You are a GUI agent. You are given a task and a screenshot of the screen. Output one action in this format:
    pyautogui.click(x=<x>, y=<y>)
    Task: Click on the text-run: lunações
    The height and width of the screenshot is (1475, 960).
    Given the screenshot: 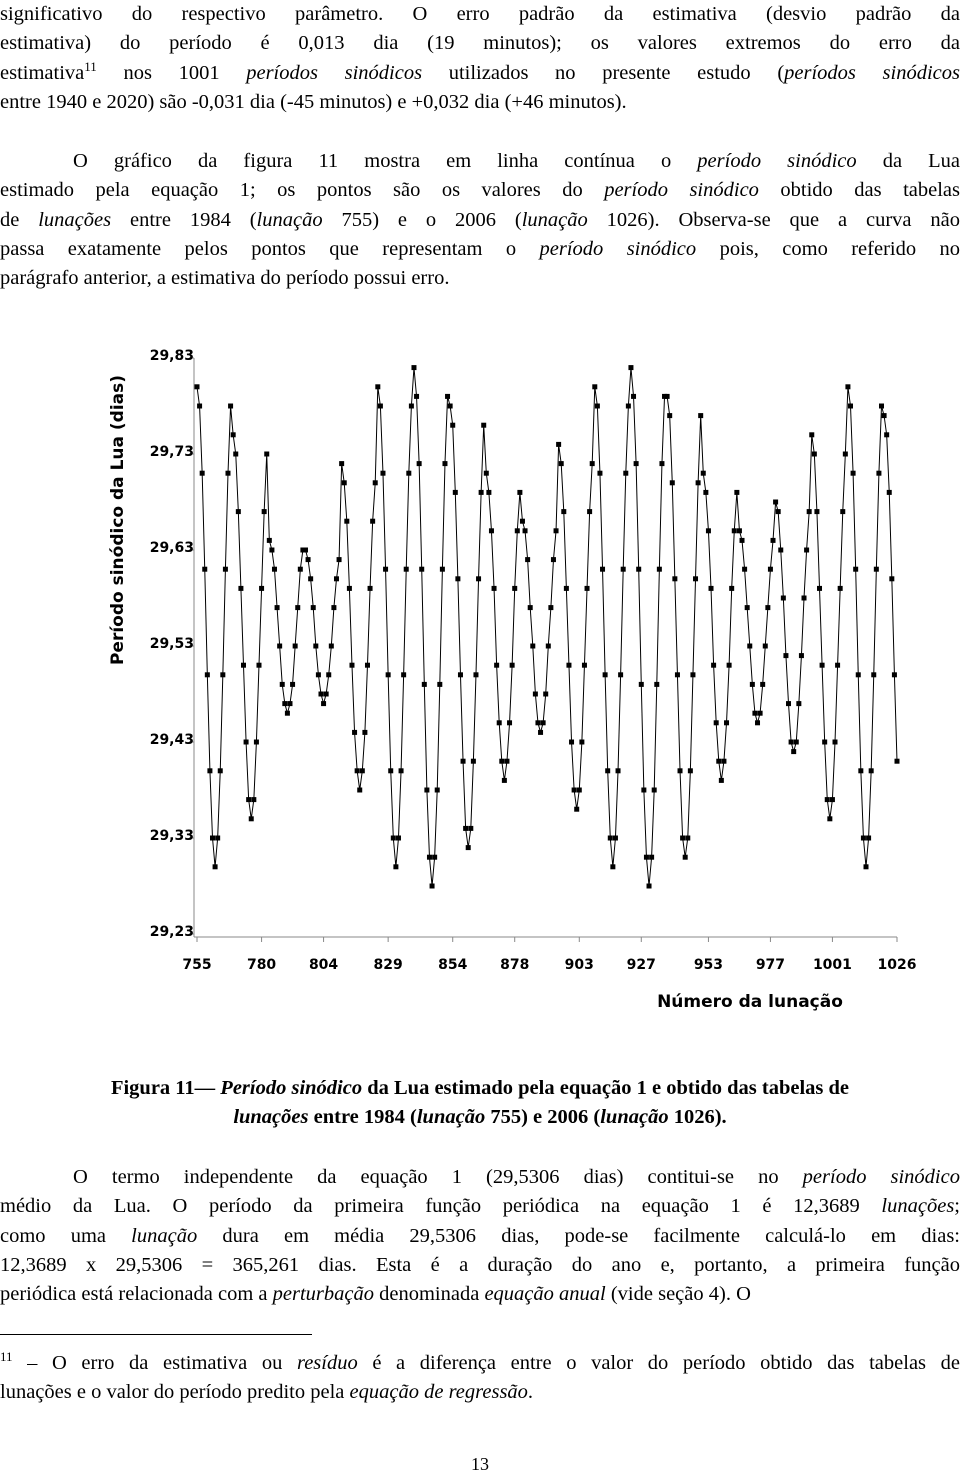 What is the action you would take?
    pyautogui.click(x=918, y=1206)
    